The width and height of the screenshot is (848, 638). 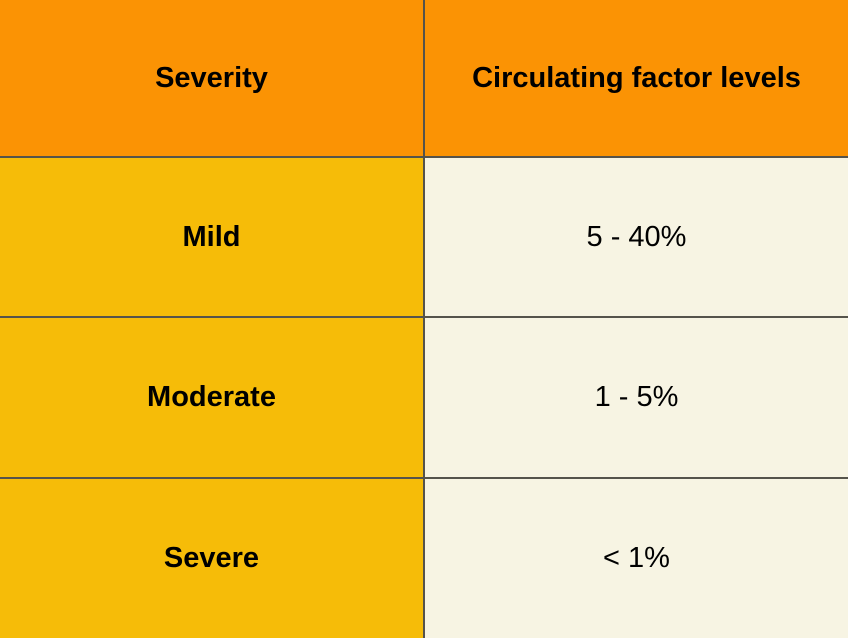 I want to click on row-moderate-label: Moderate, so click(x=211, y=397).